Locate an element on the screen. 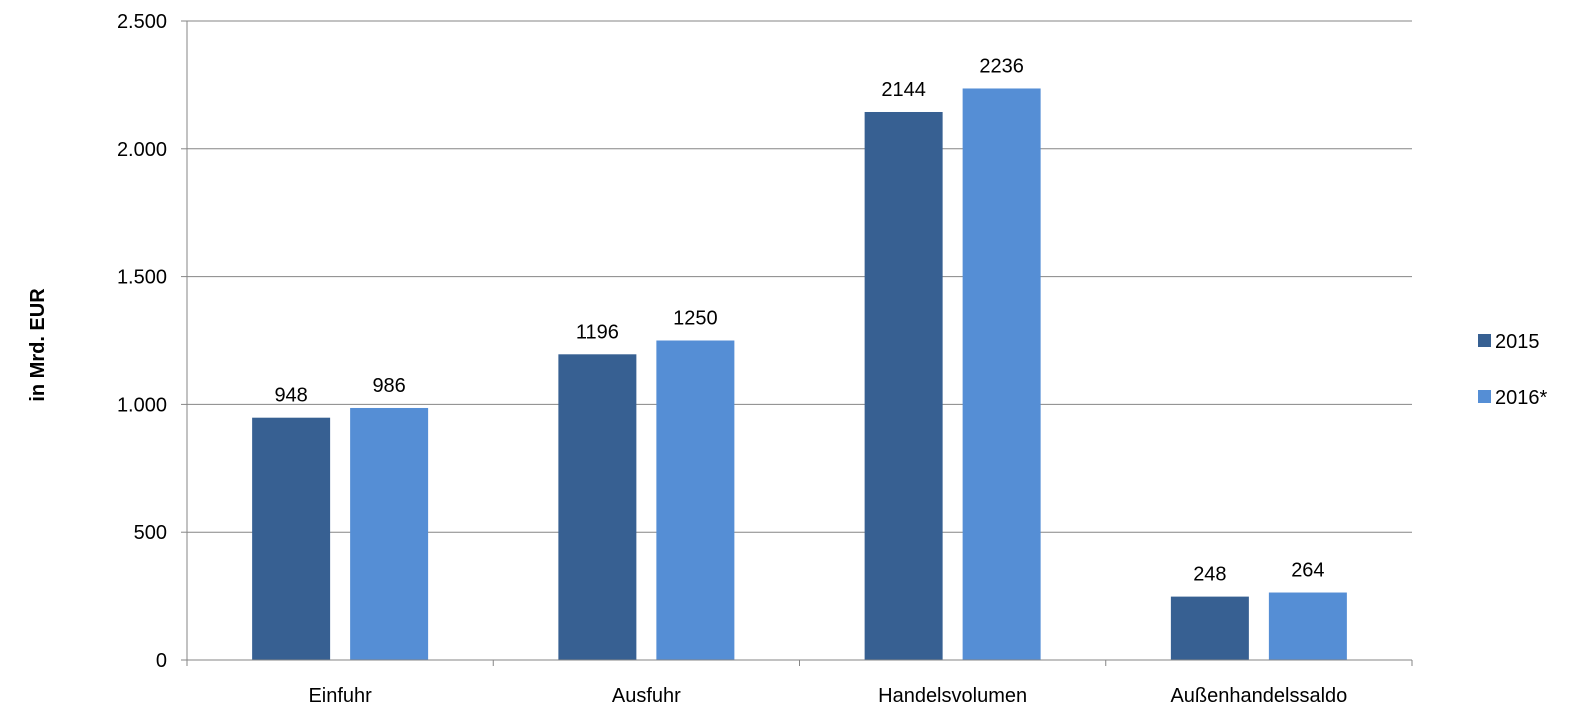 The width and height of the screenshot is (1573, 710). bar-value-label: 1196 is located at coordinates (597, 332).